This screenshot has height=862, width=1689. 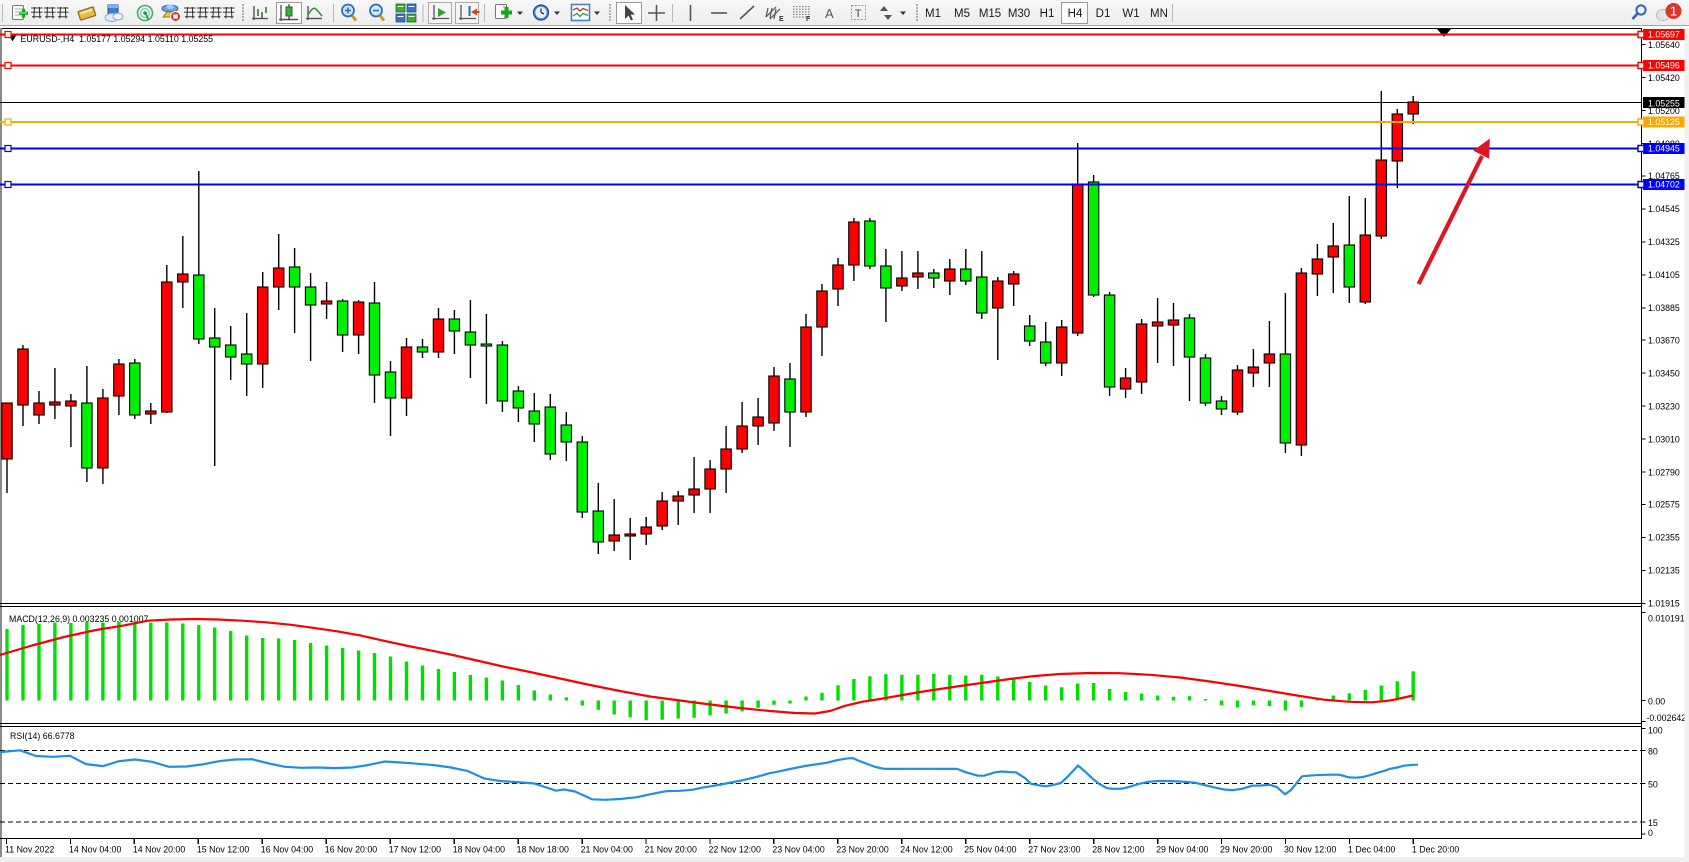 I want to click on svg-text:MACD(12,26,9) 0.003235 0.00100: MACD(12,26,9) 0.003235 0.001007, so click(x=78, y=619).